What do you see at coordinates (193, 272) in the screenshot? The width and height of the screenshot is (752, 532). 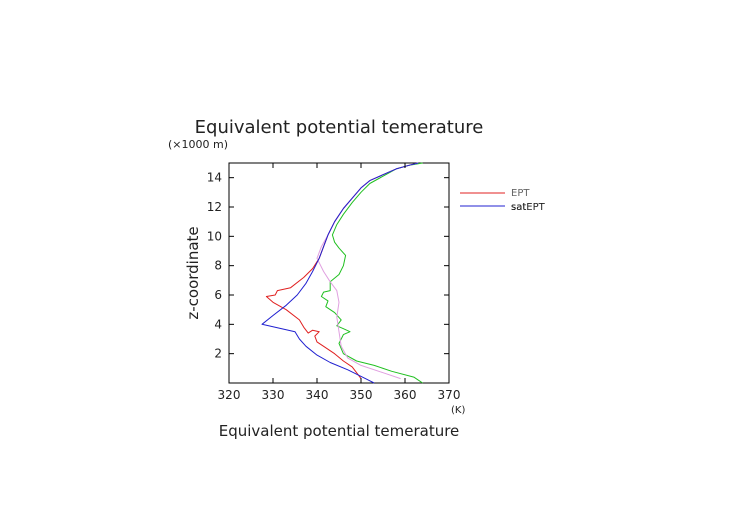 I see `y-axis-label: z-coordinate` at bounding box center [193, 272].